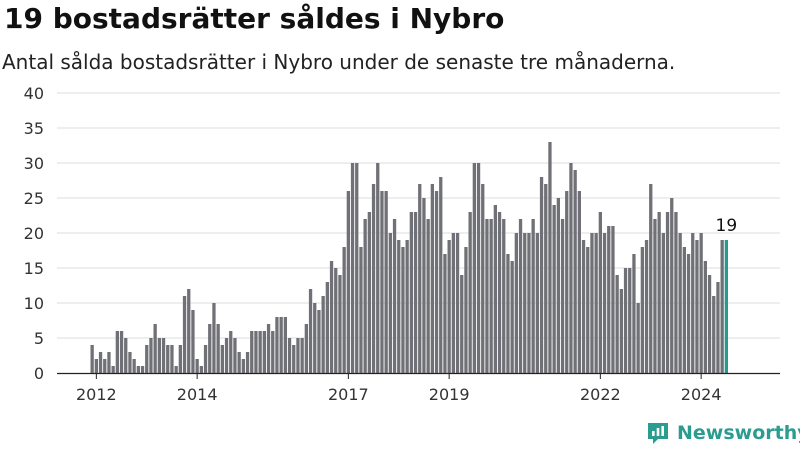 The image size is (800, 450). Describe the element at coordinates (600, 394) in the screenshot. I see `x-tick-label: 2022` at that location.